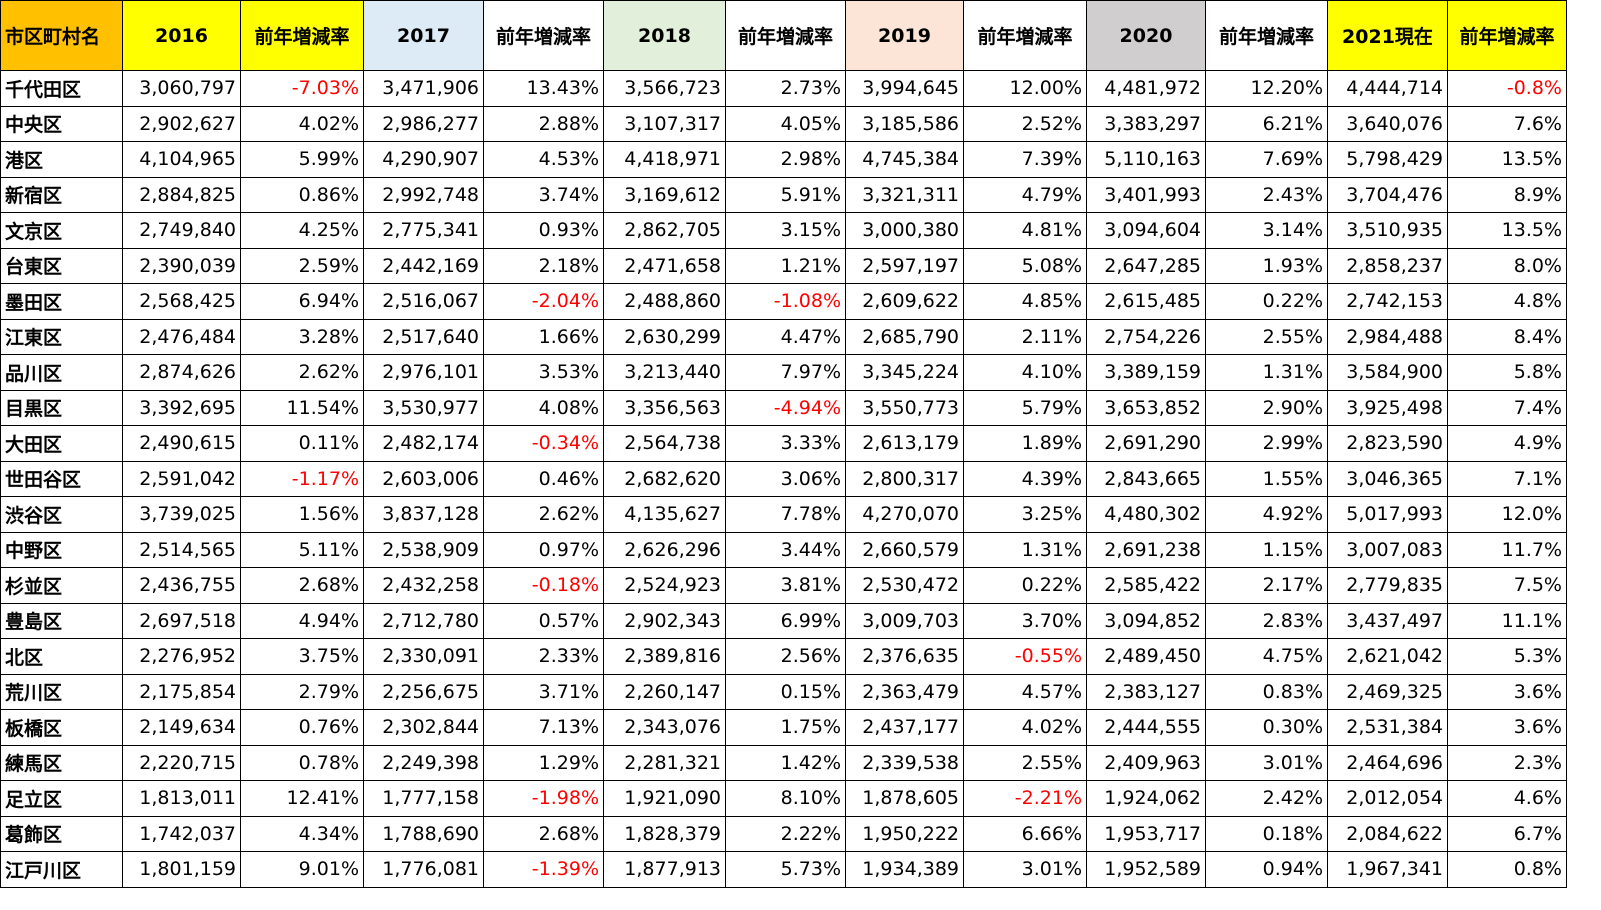 This screenshot has width=1601, height=910. What do you see at coordinates (904, 798) in the screenshot?
I see `data-cell: 1,878,605` at bounding box center [904, 798].